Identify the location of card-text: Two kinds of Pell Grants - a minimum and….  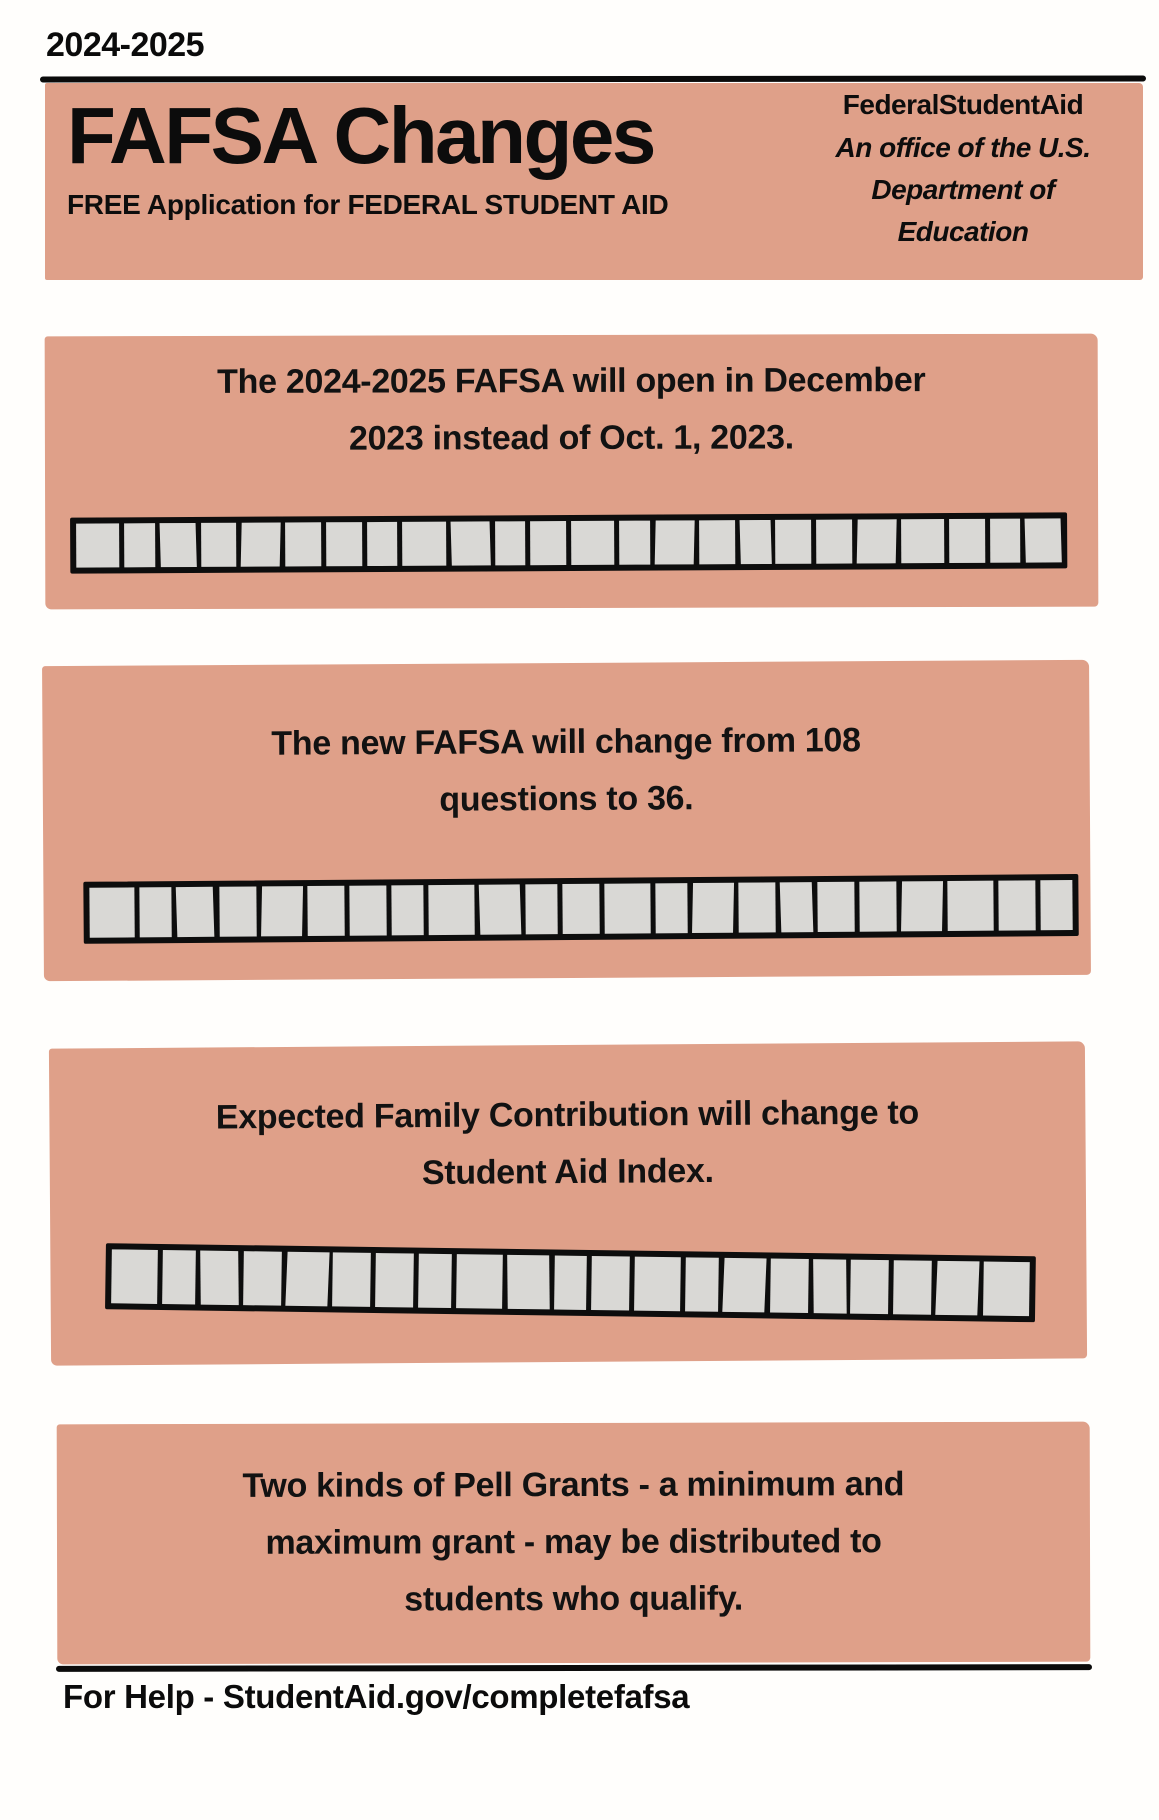
(573, 1542).